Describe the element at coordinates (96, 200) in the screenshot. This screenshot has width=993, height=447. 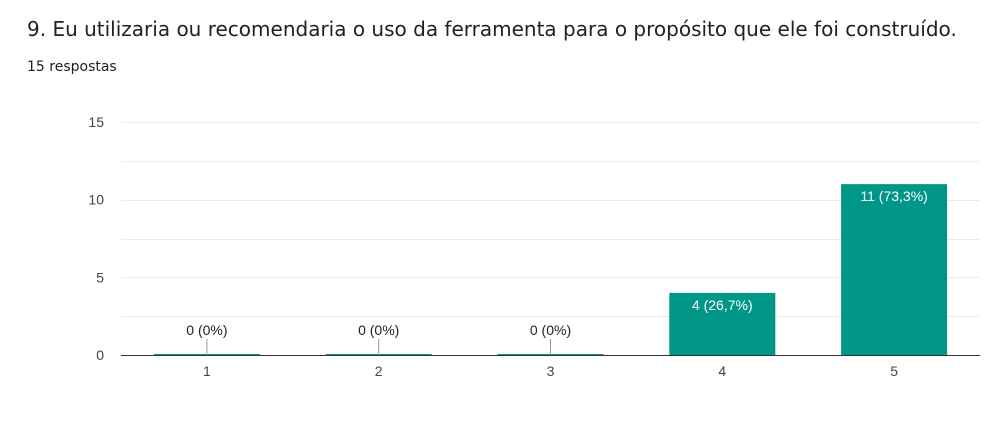
I see `y-tick-label: 10` at that location.